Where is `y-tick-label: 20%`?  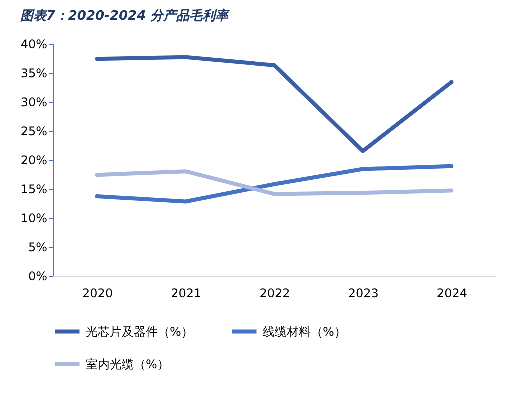
y-tick-label: 20% is located at coordinates (34, 161).